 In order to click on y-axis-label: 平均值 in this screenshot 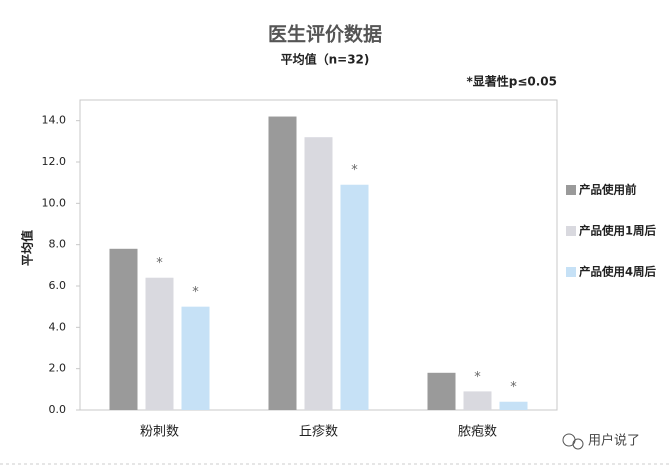, I will do `click(27, 248)`.